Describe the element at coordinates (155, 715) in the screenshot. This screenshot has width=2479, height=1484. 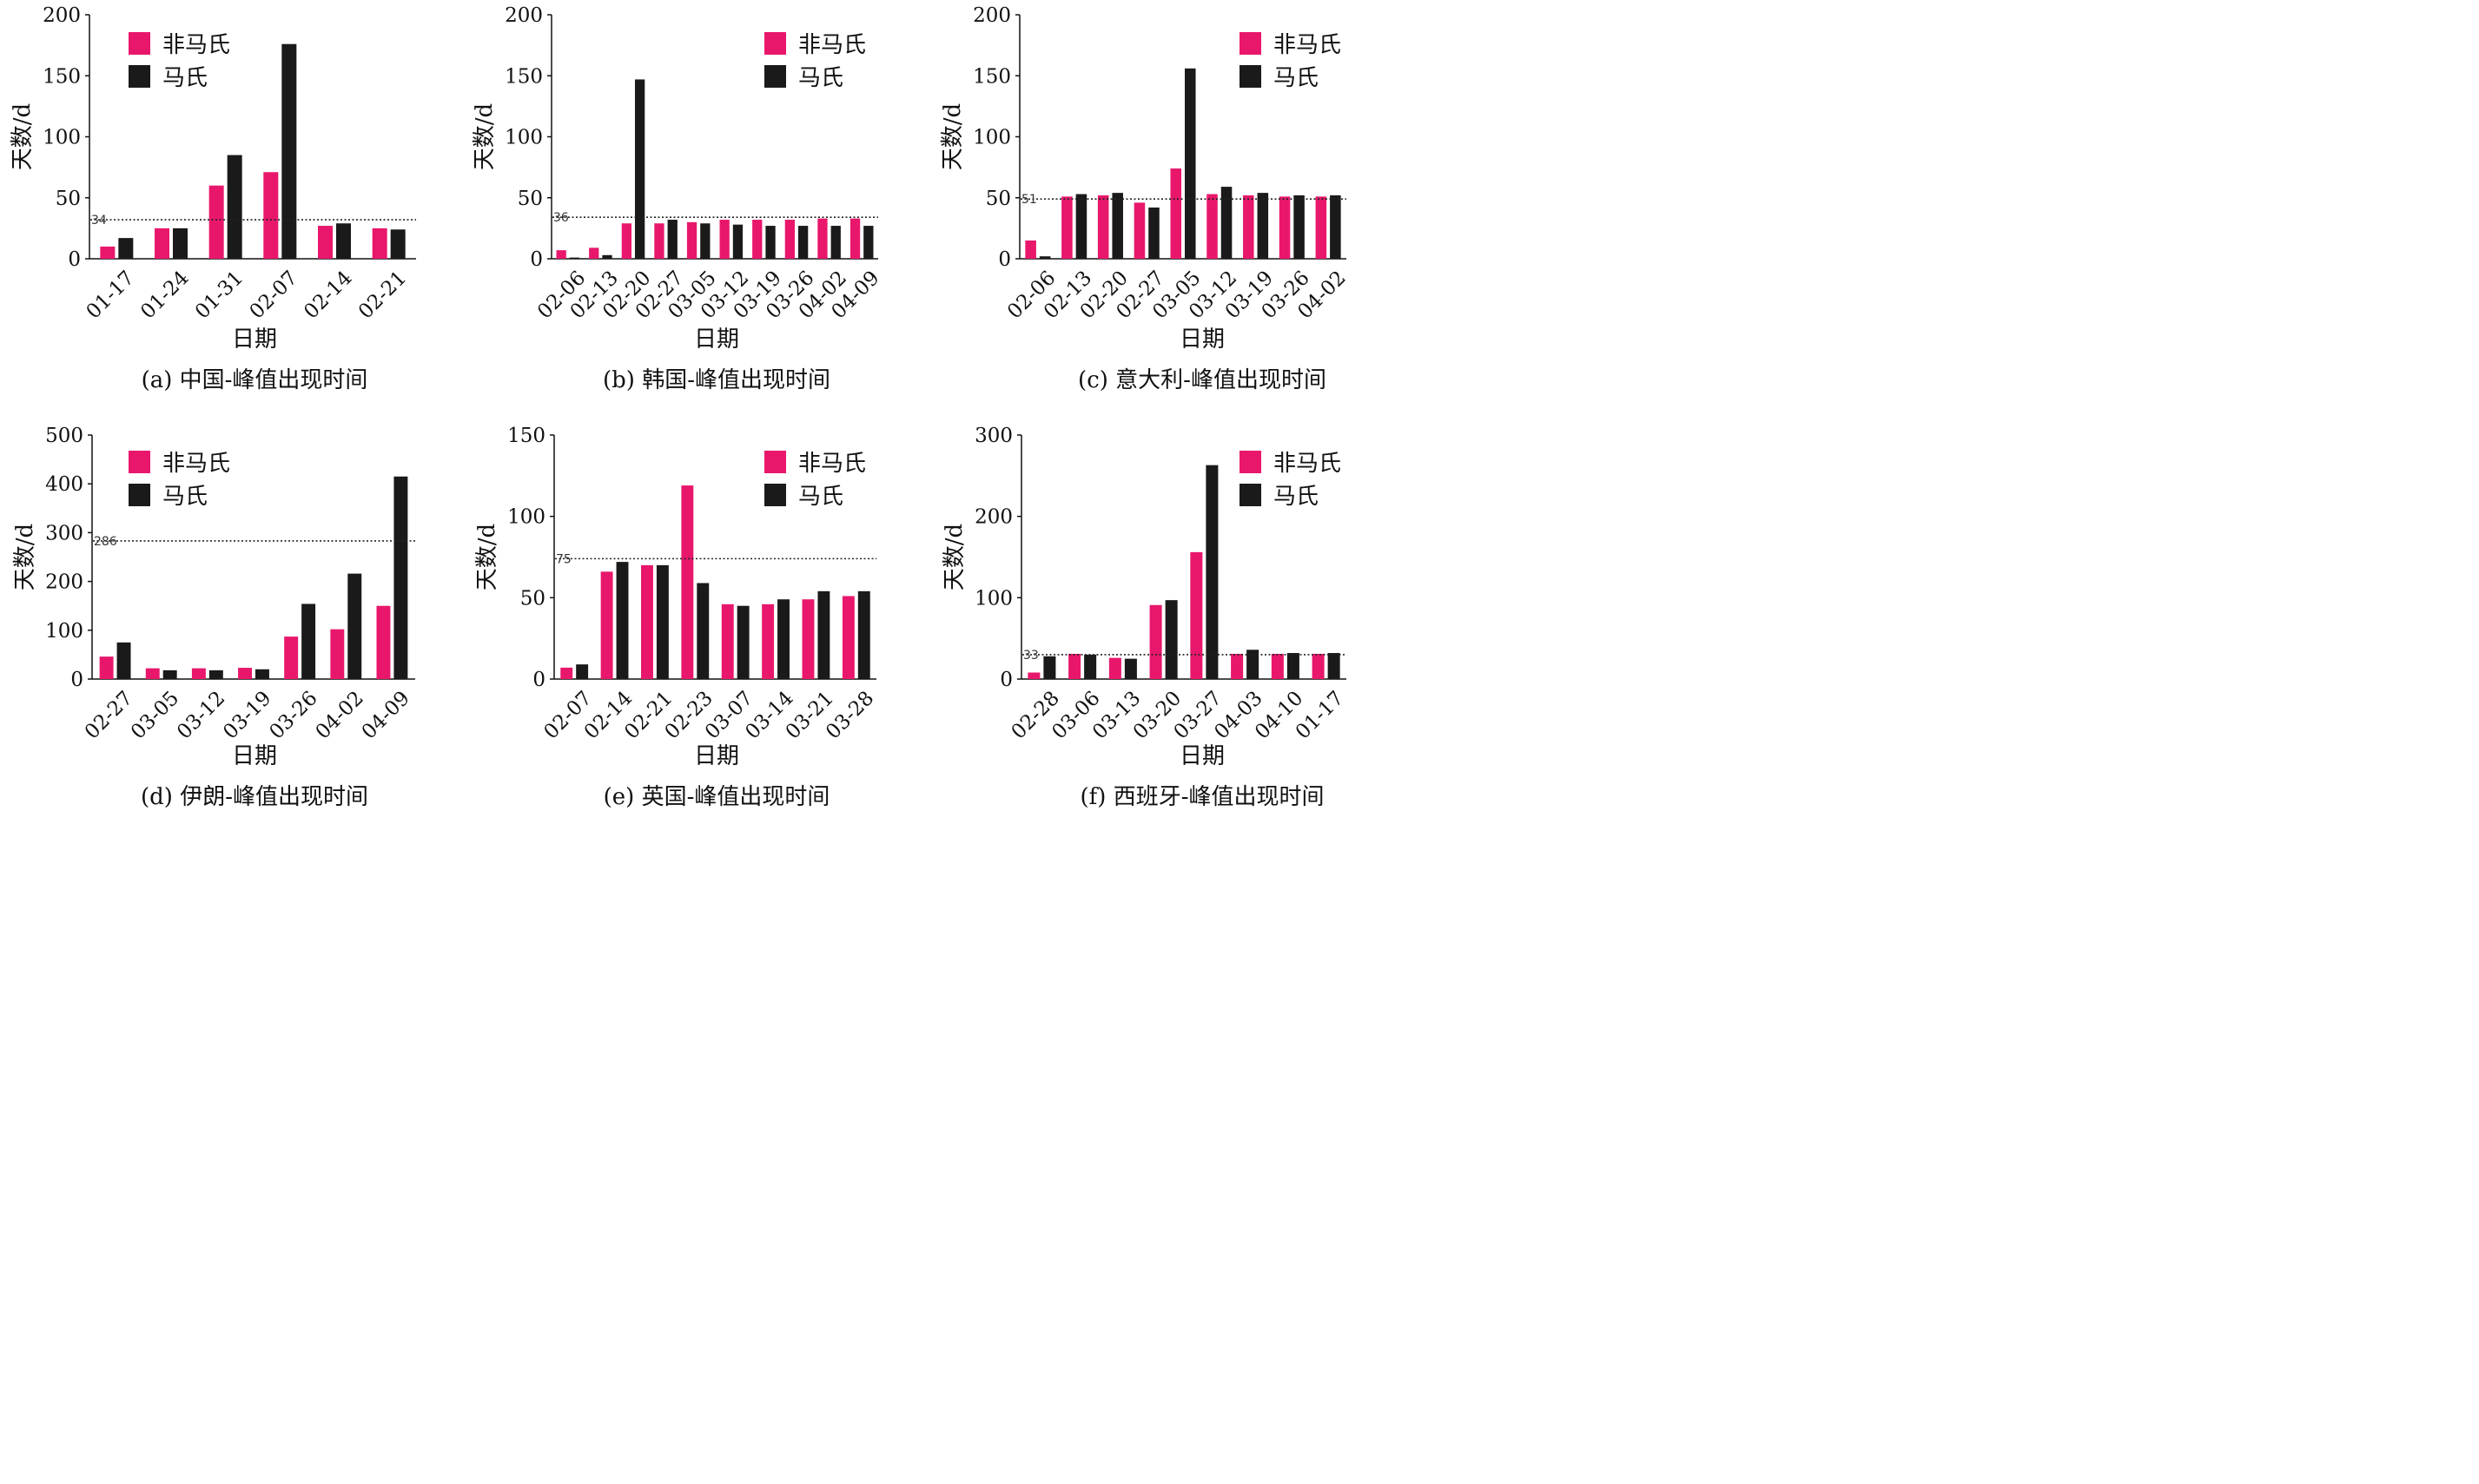
I see `x-tick-label: 03-05` at that location.